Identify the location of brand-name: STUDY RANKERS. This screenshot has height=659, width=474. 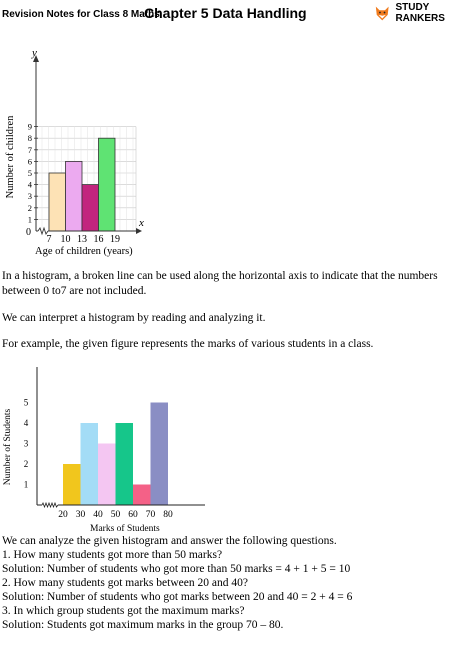
(420, 13).